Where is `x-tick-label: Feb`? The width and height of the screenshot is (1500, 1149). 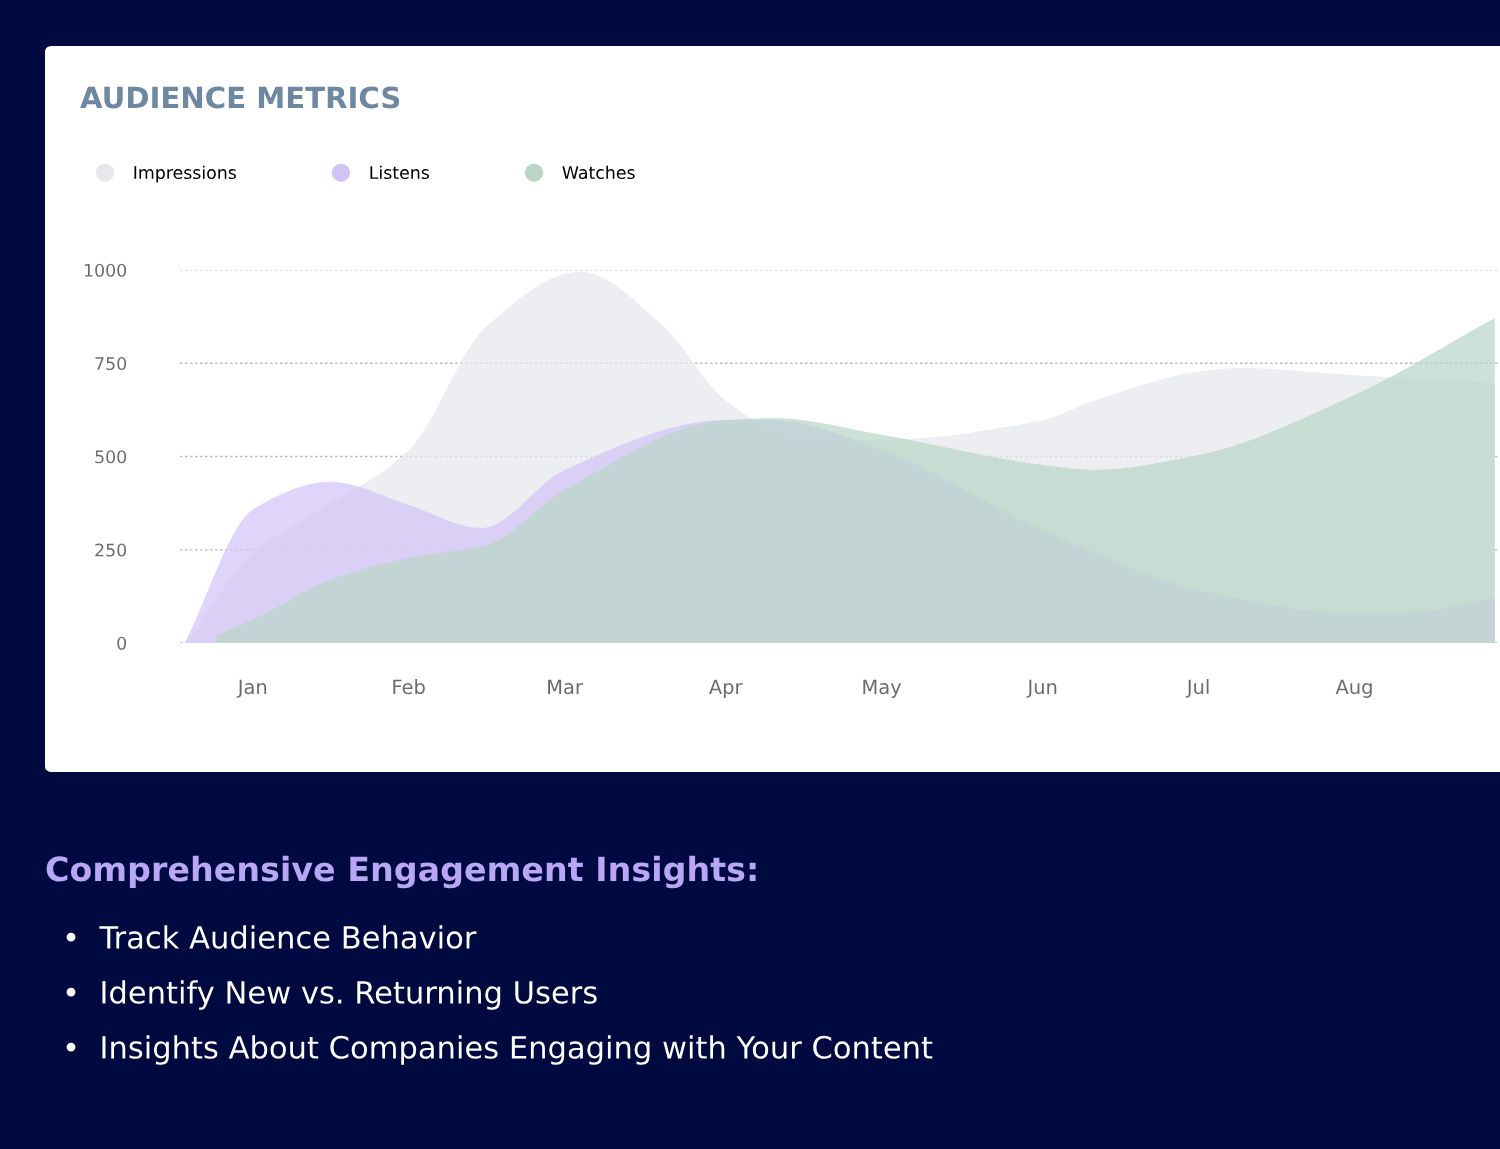 x-tick-label: Feb is located at coordinates (409, 687).